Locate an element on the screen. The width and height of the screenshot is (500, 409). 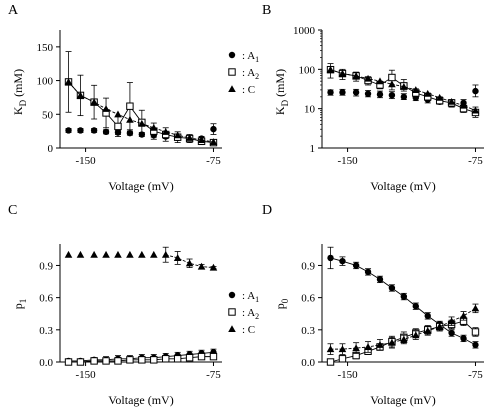
y-tick-label: 0.9 is located at coordinates (46, 266).